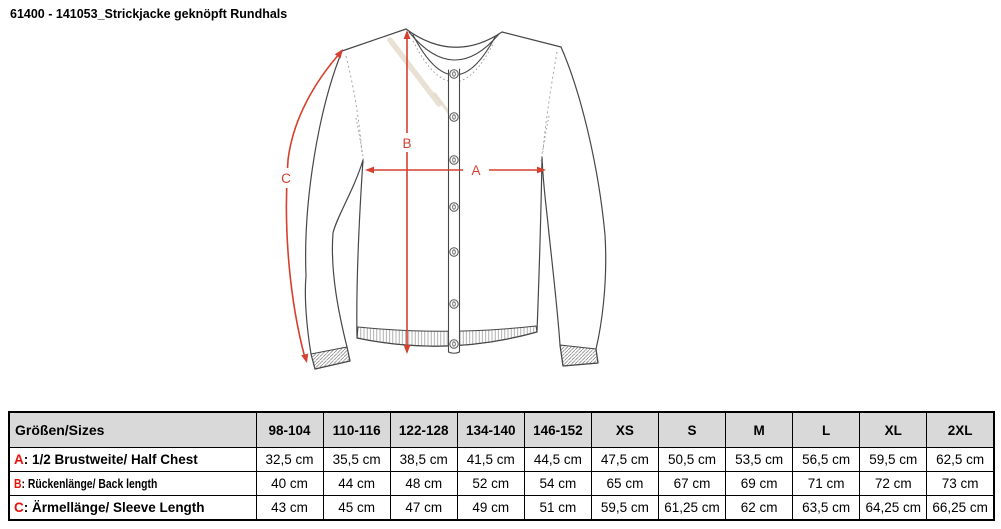  I want to click on size-value-cell: 65 cm, so click(624, 483).